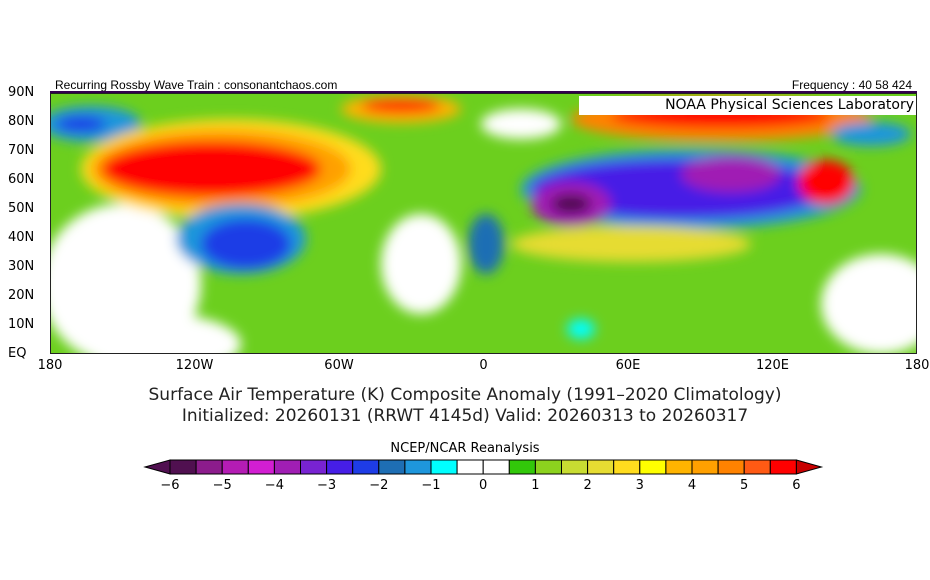  What do you see at coordinates (222, 485) in the screenshot?
I see `colorbar-tick-label: −5` at bounding box center [222, 485].